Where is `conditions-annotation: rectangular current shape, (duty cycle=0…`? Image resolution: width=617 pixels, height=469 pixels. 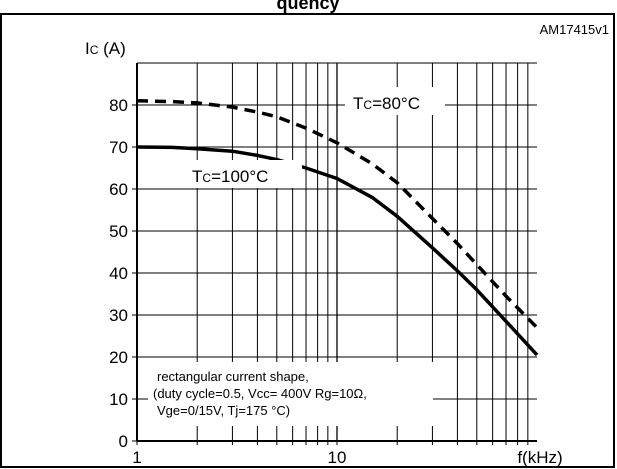
conditions-annotation: rectangular current shape, (duty cycle=0… is located at coordinates (290, 394).